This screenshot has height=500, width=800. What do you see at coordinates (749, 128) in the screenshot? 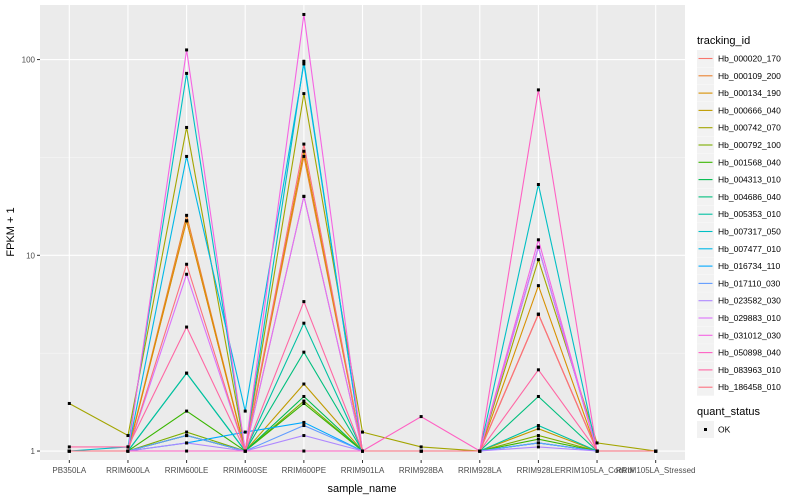
I see `legend-label: Hb_000742_070` at bounding box center [749, 128].